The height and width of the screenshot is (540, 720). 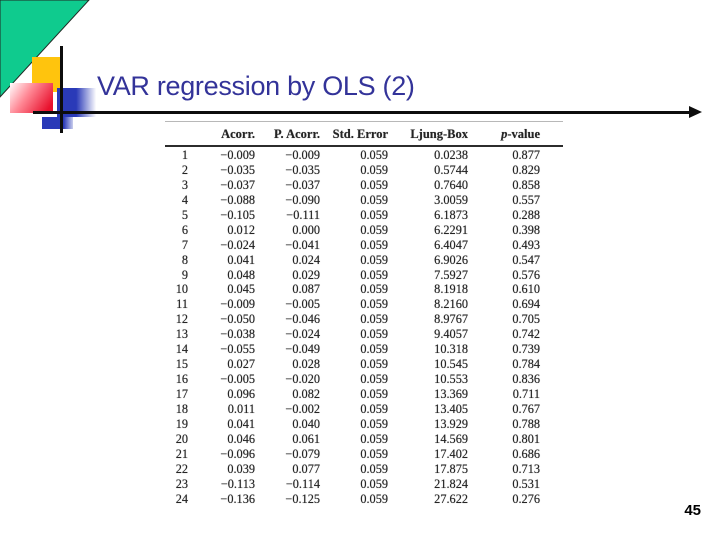 I want to click on table-cell: 9.4057, so click(x=451, y=334).